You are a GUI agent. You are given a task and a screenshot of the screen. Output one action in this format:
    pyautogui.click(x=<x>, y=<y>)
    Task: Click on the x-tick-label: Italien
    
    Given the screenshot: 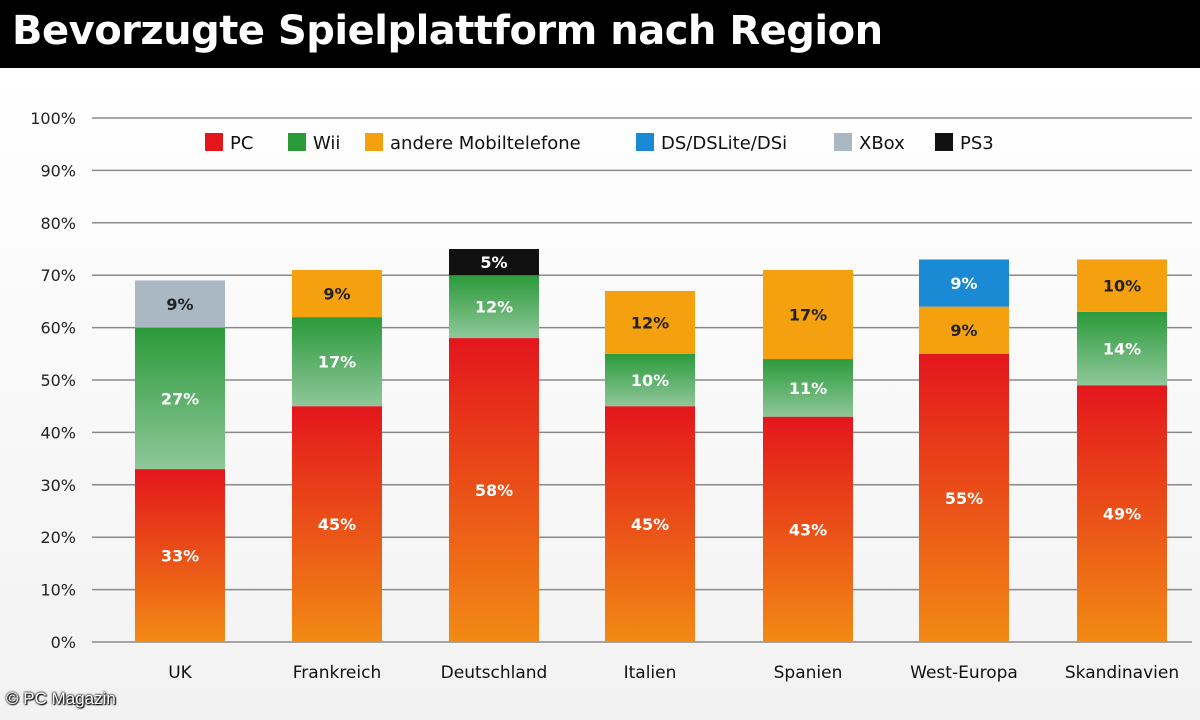 What is the action you would take?
    pyautogui.click(x=650, y=673)
    